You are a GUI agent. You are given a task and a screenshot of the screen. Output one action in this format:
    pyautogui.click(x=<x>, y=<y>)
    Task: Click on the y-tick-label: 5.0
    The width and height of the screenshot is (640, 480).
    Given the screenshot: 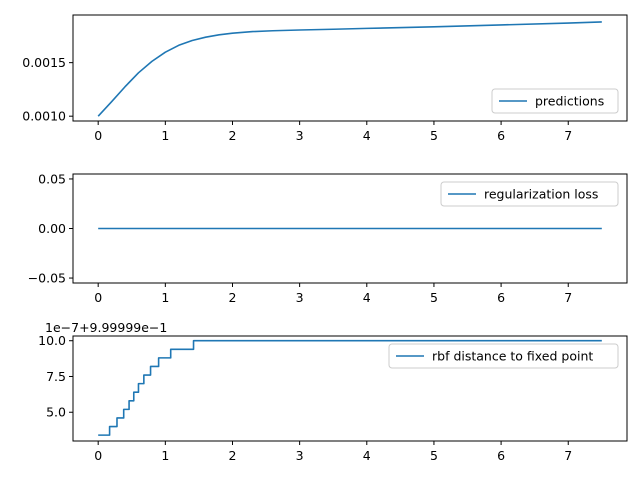 What is the action you would take?
    pyautogui.click(x=56, y=412)
    